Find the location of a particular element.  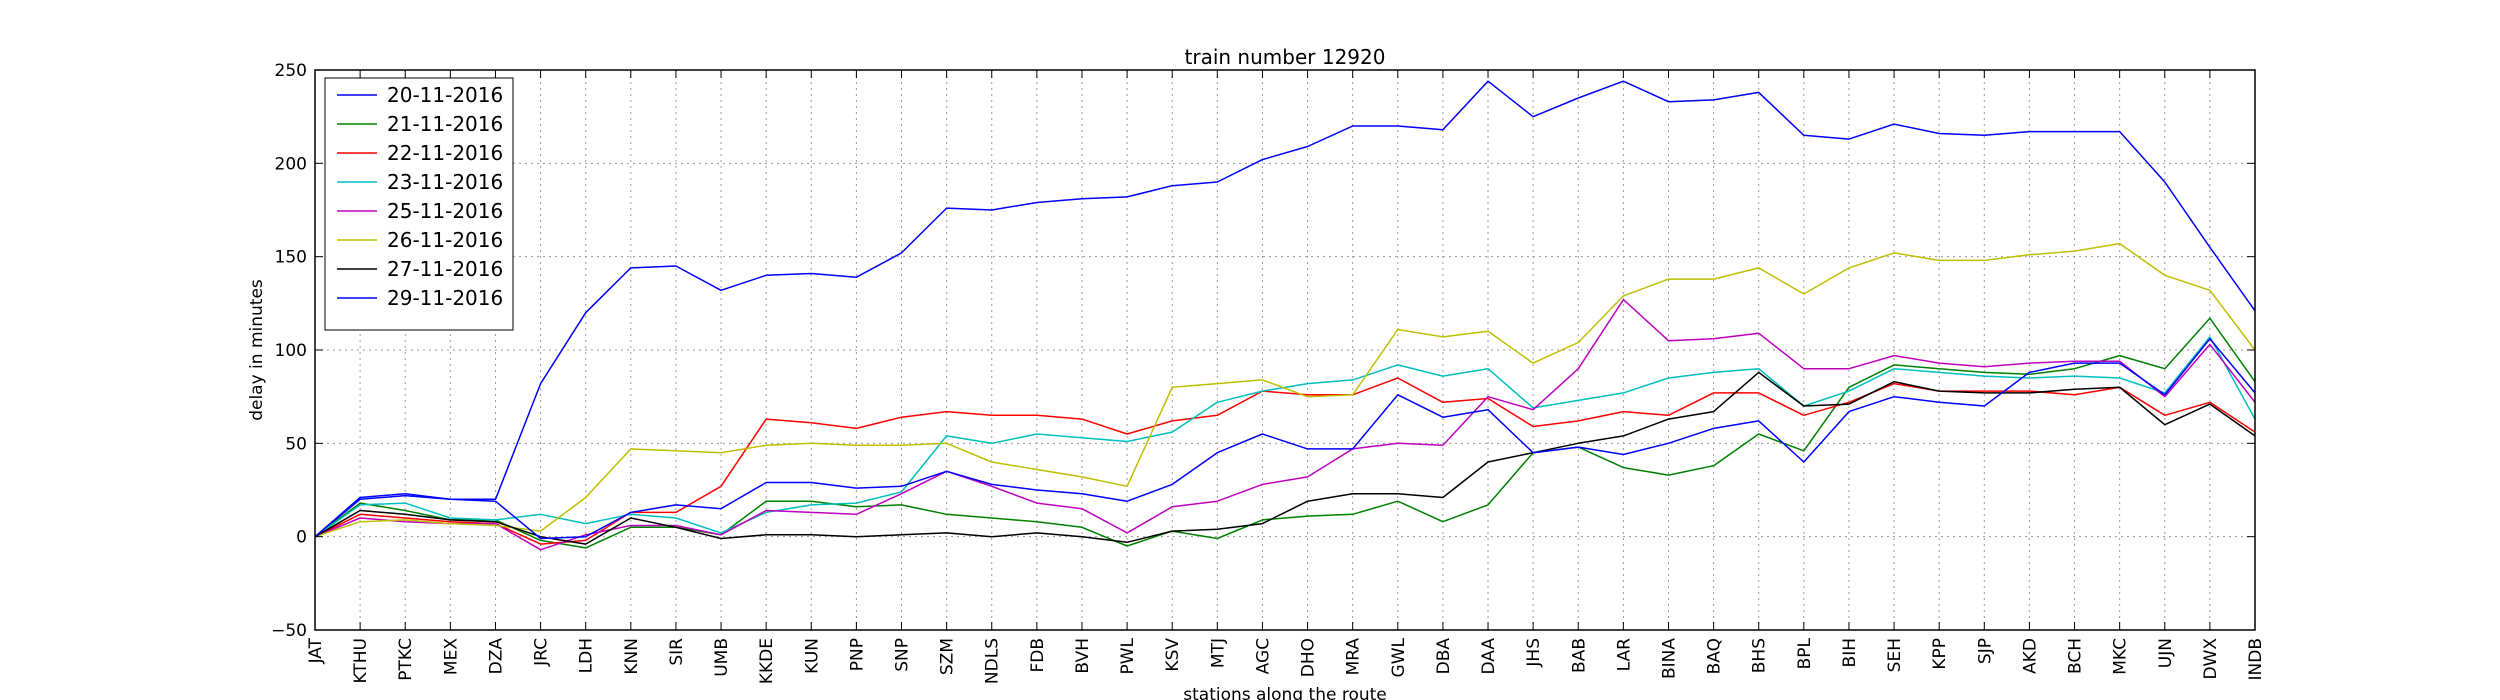

x-tick-label: MEX is located at coordinates (451, 656).